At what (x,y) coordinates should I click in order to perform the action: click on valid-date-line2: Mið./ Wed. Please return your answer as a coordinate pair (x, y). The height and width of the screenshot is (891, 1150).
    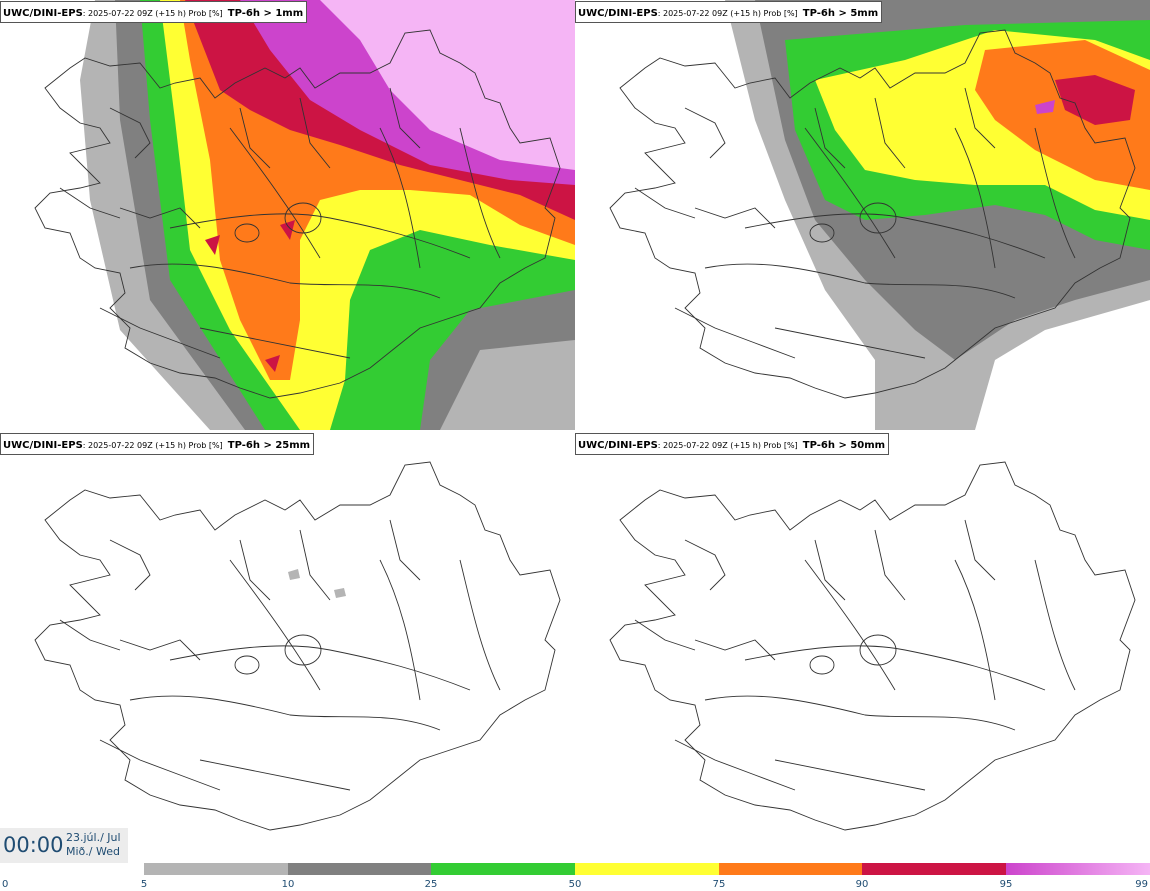
    Looking at the image, I should click on (93, 851).